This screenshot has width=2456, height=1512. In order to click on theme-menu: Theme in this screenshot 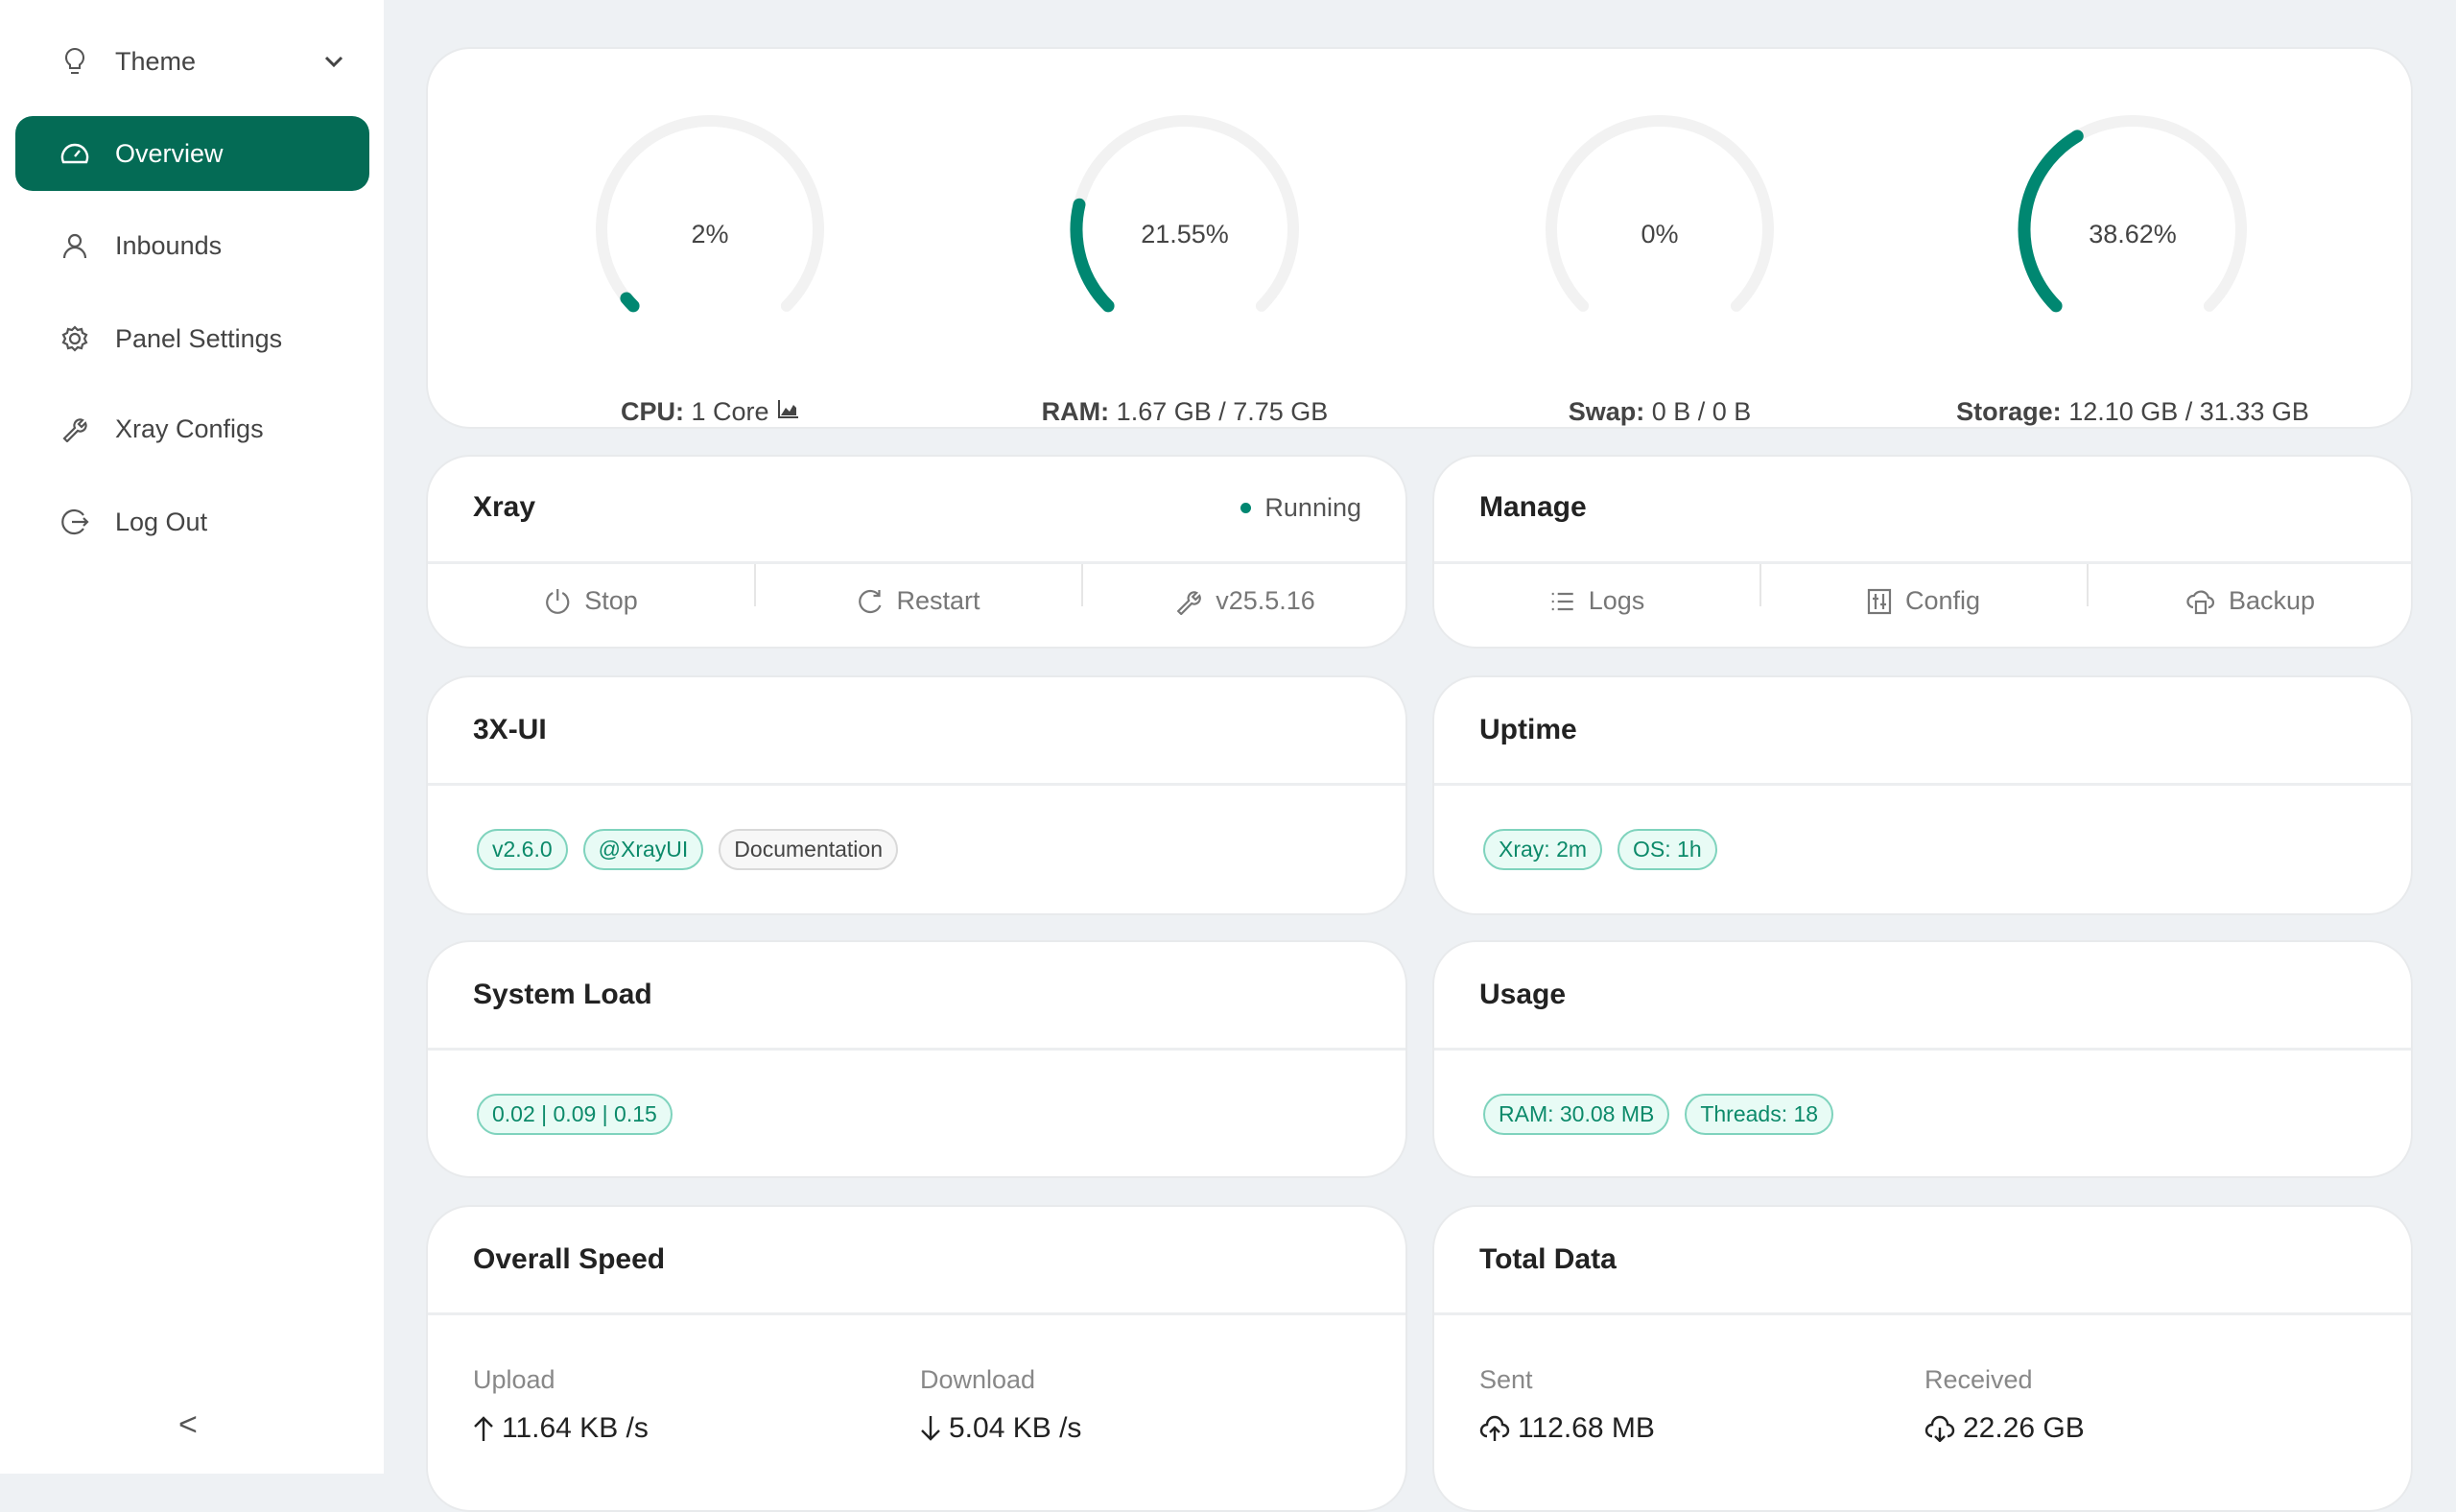, I will do `click(192, 62)`.